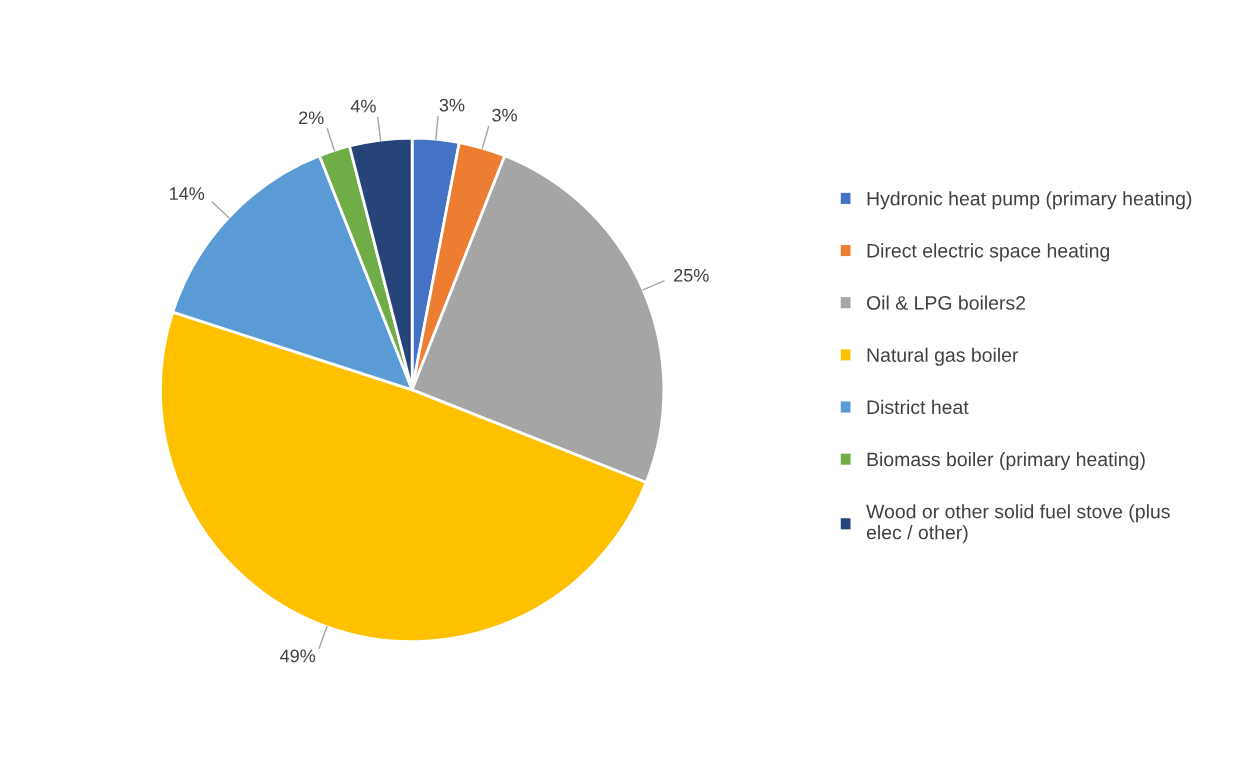  Describe the element at coordinates (946, 302) in the screenshot. I see `legend-label: Oil & LPG boilers2` at that location.